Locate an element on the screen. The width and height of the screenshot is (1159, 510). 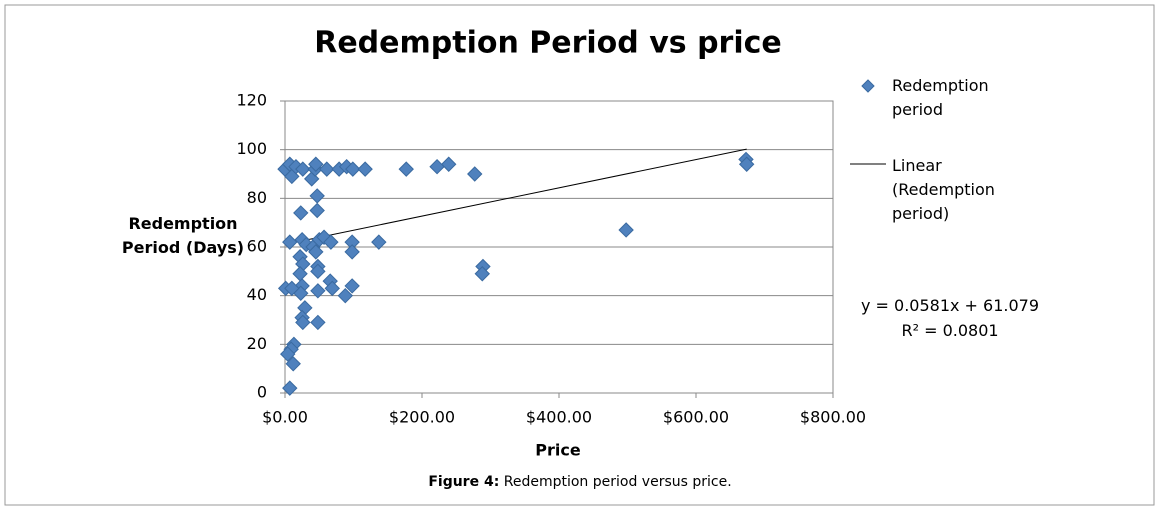
y-tick-label: 60 is located at coordinates (257, 246).